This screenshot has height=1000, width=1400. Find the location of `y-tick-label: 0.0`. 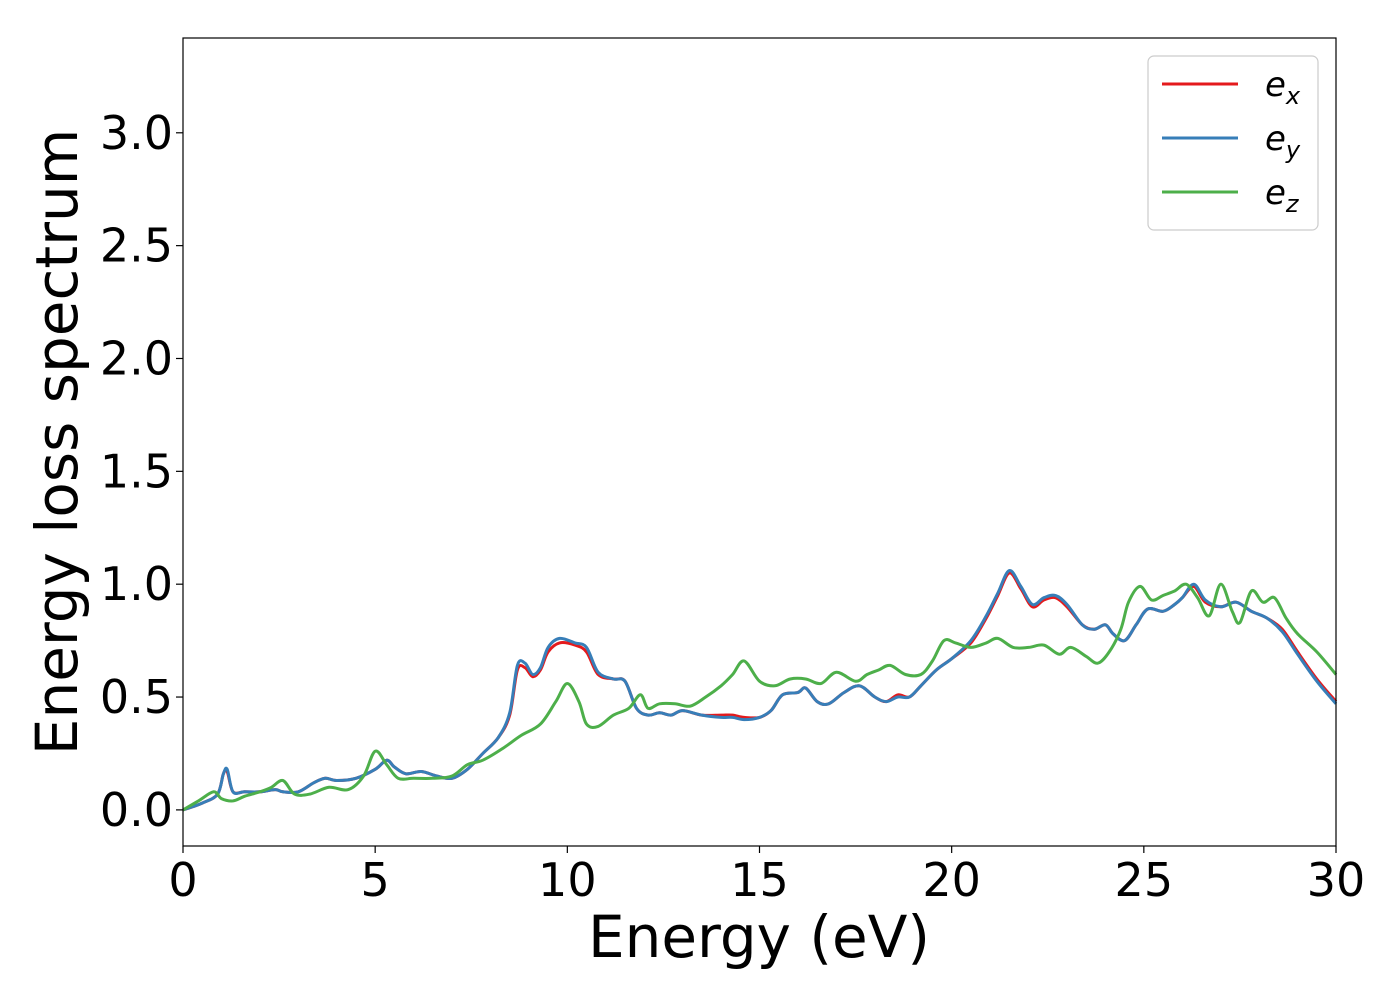

y-tick-label: 0.0 is located at coordinates (136, 810).